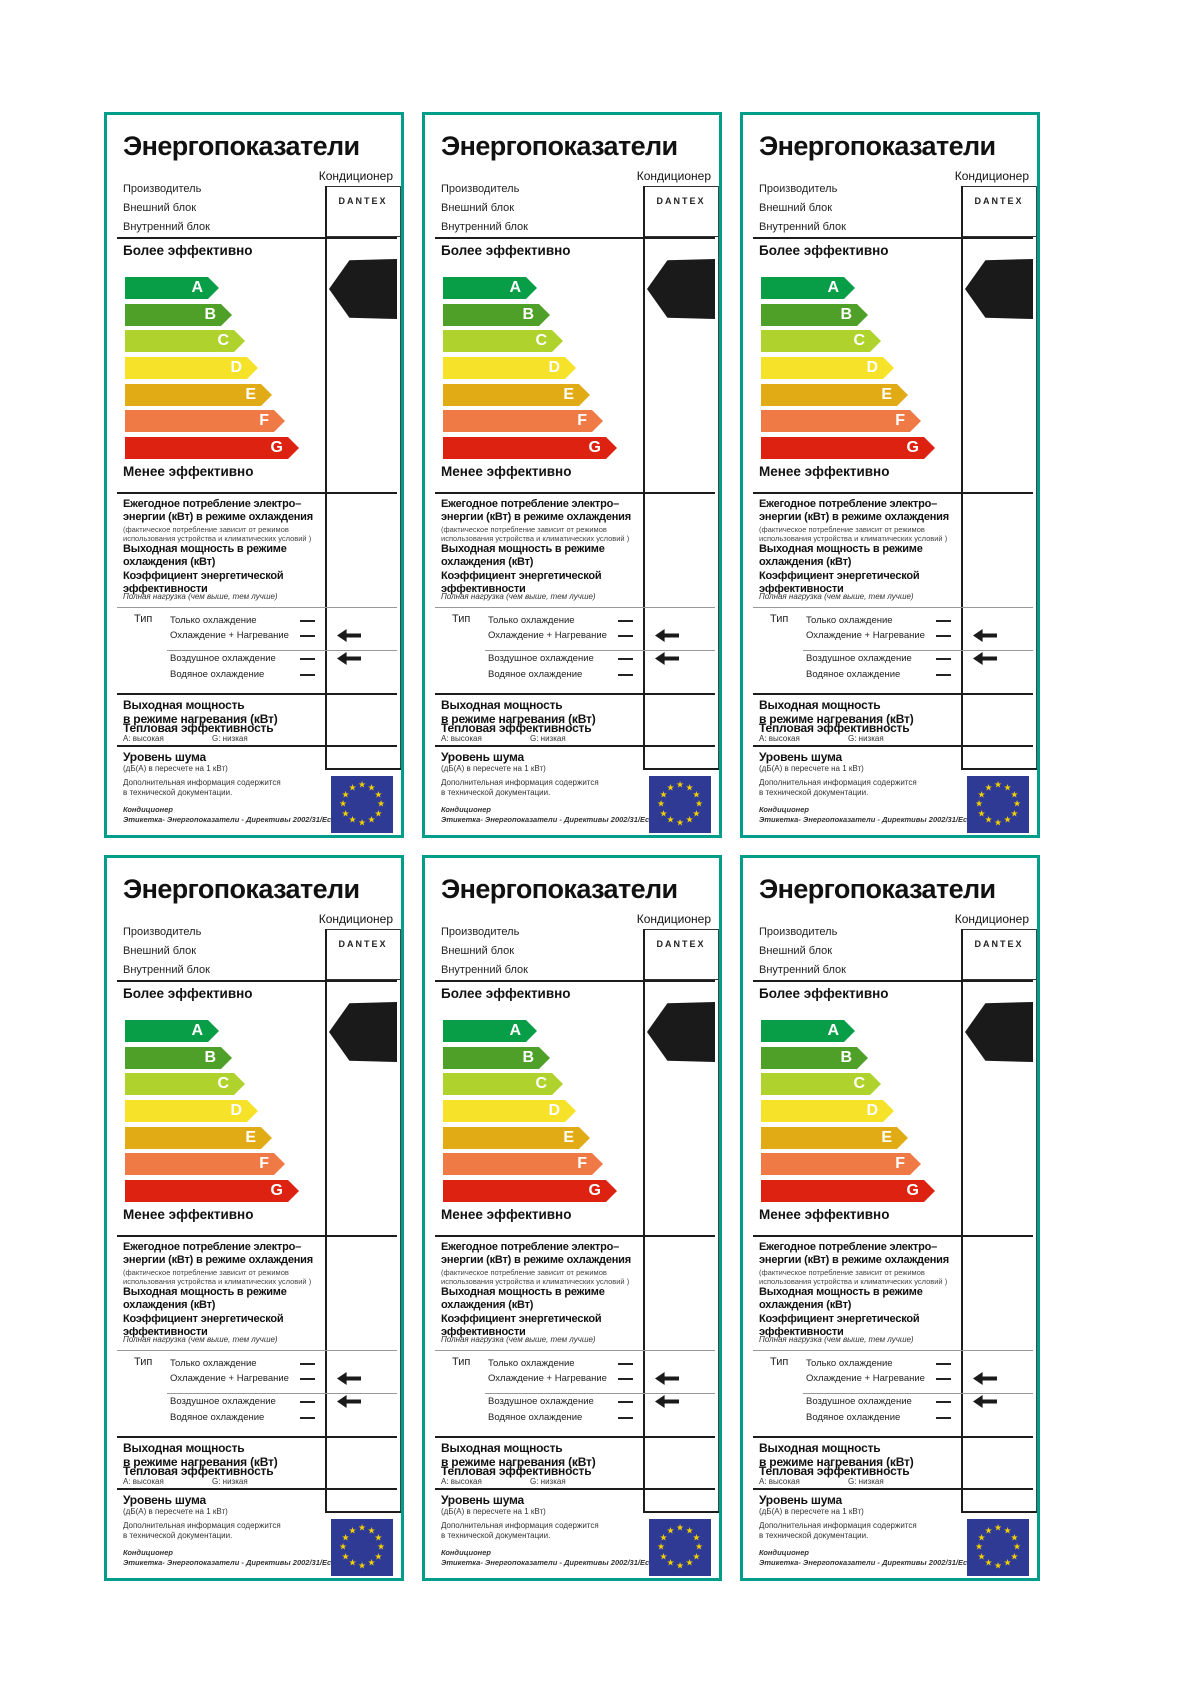 The image size is (1192, 1684). I want to click on eu-flag: ★ ★ ★ ★ ★ ★ ★ ★ ★ ★ ★ ★, so click(362, 804).